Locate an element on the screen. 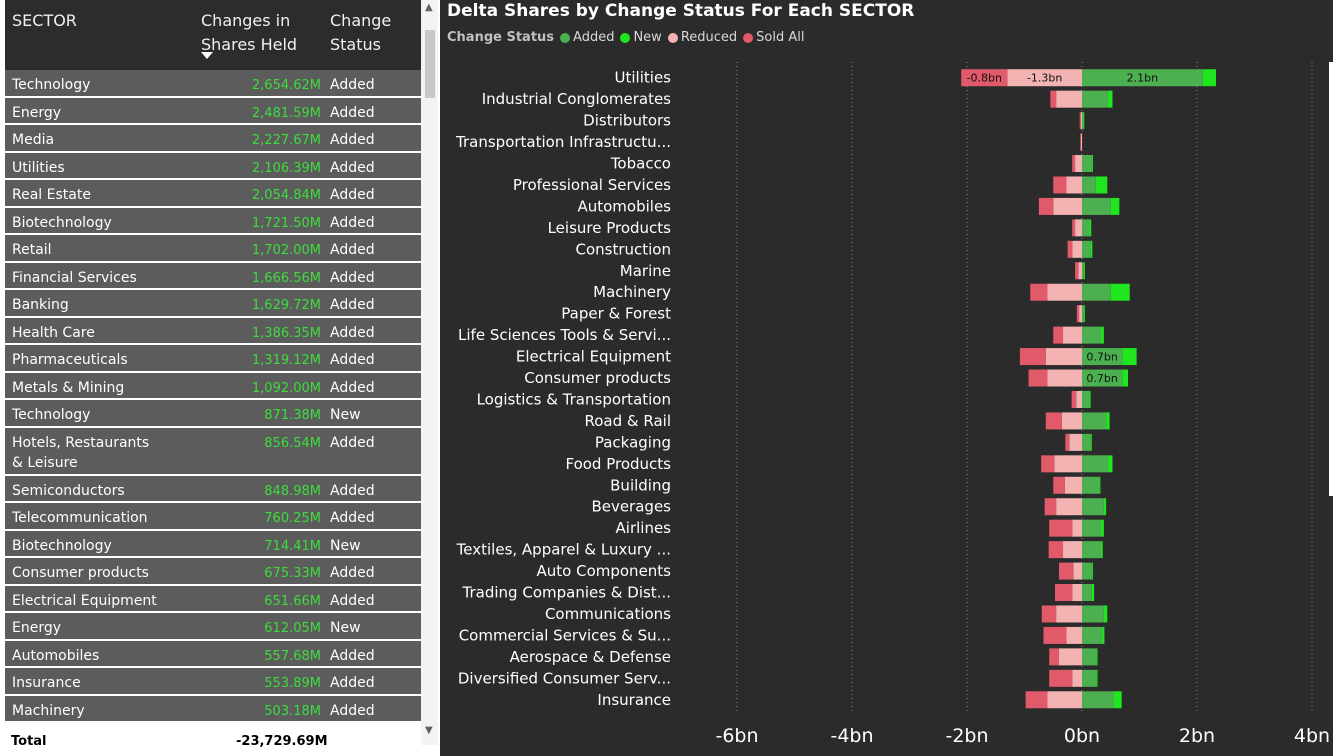 Image resolution: width=1333 pixels, height=756 pixels. row-change: 848.98M is located at coordinates (292, 491).